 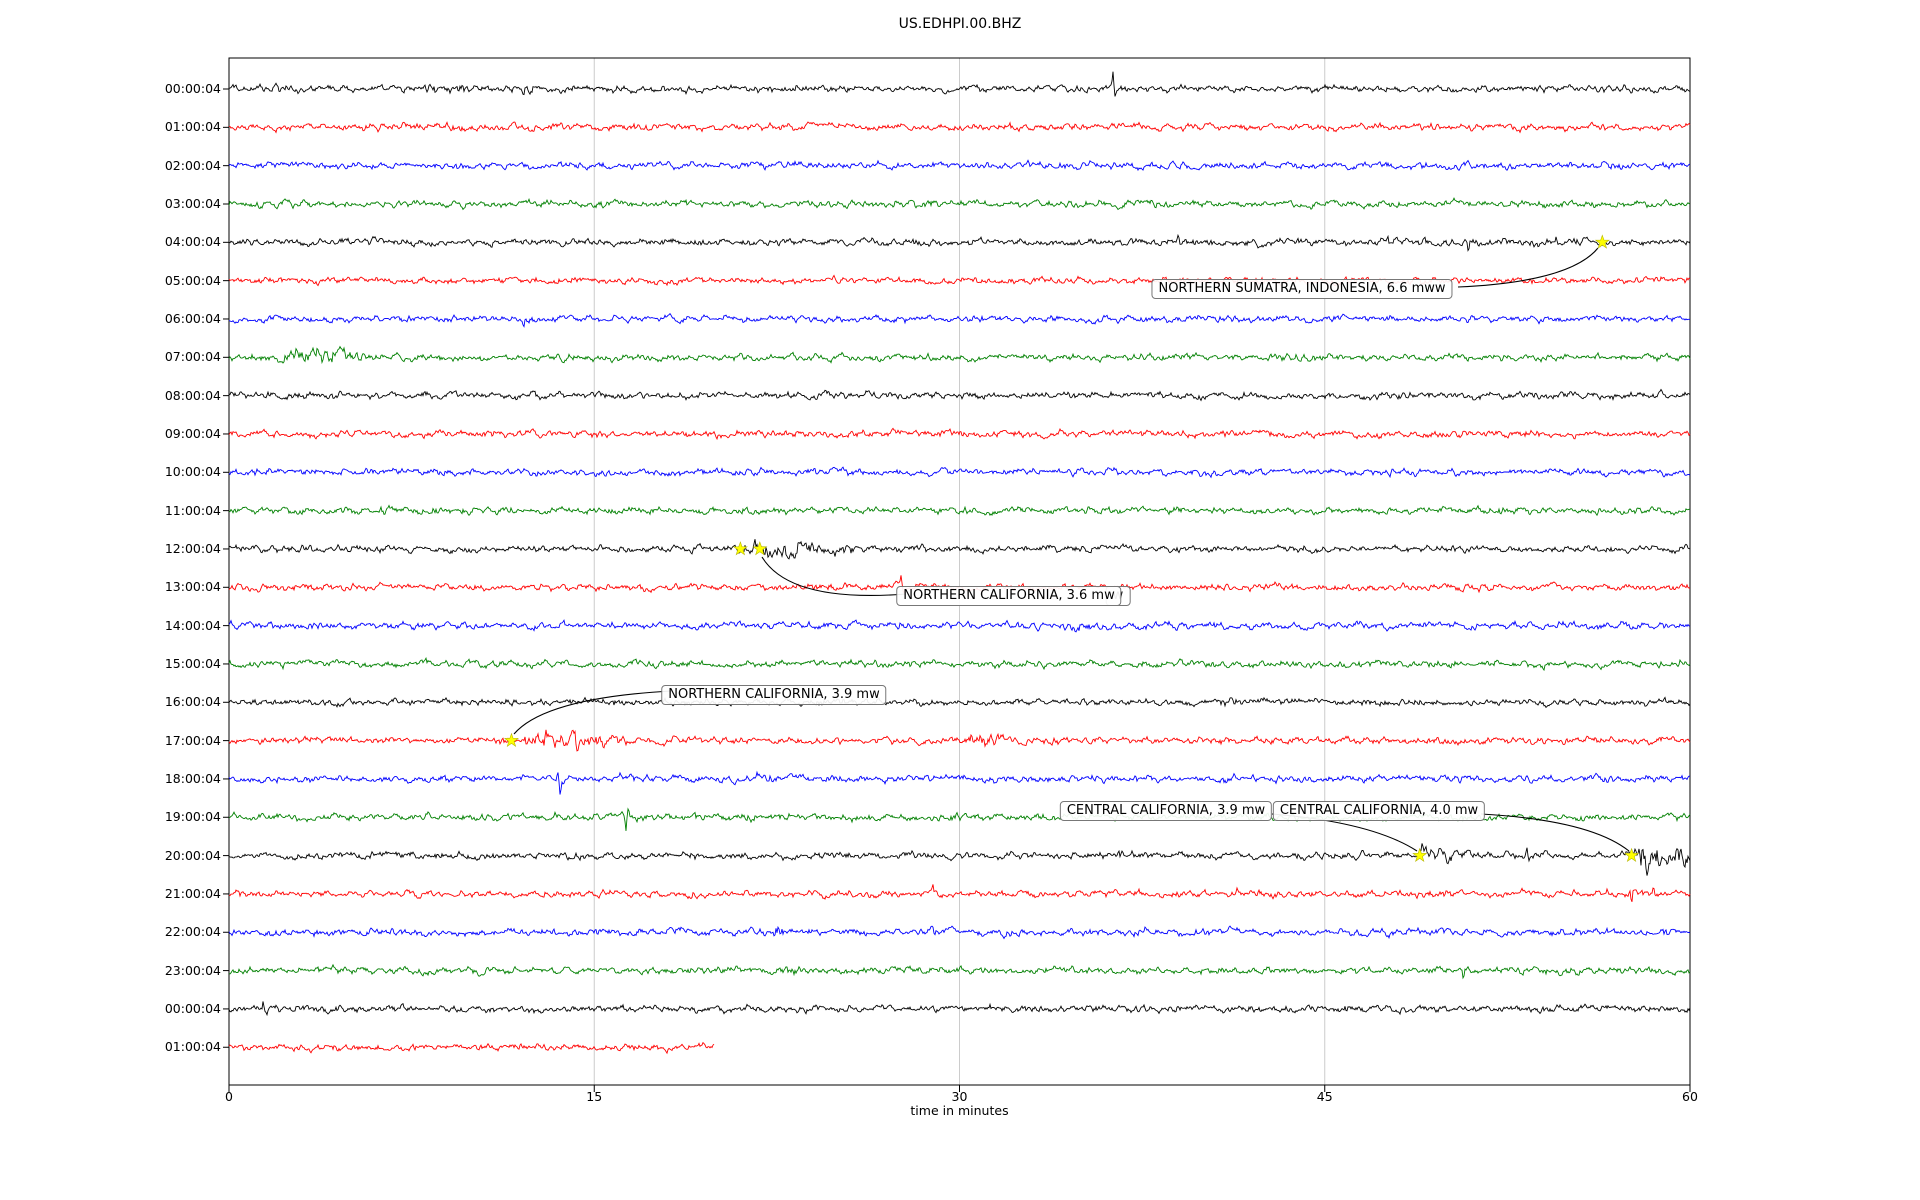 What do you see at coordinates (192, 318) in the screenshot?
I see `trace-time-label: 06:00:04` at bounding box center [192, 318].